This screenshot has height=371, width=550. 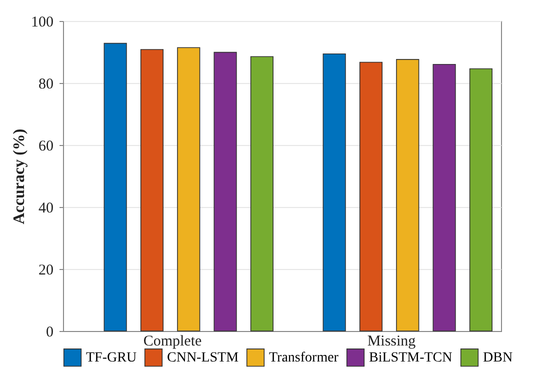 What do you see at coordinates (172, 342) in the screenshot?
I see `x-tick-label: Complete` at bounding box center [172, 342].